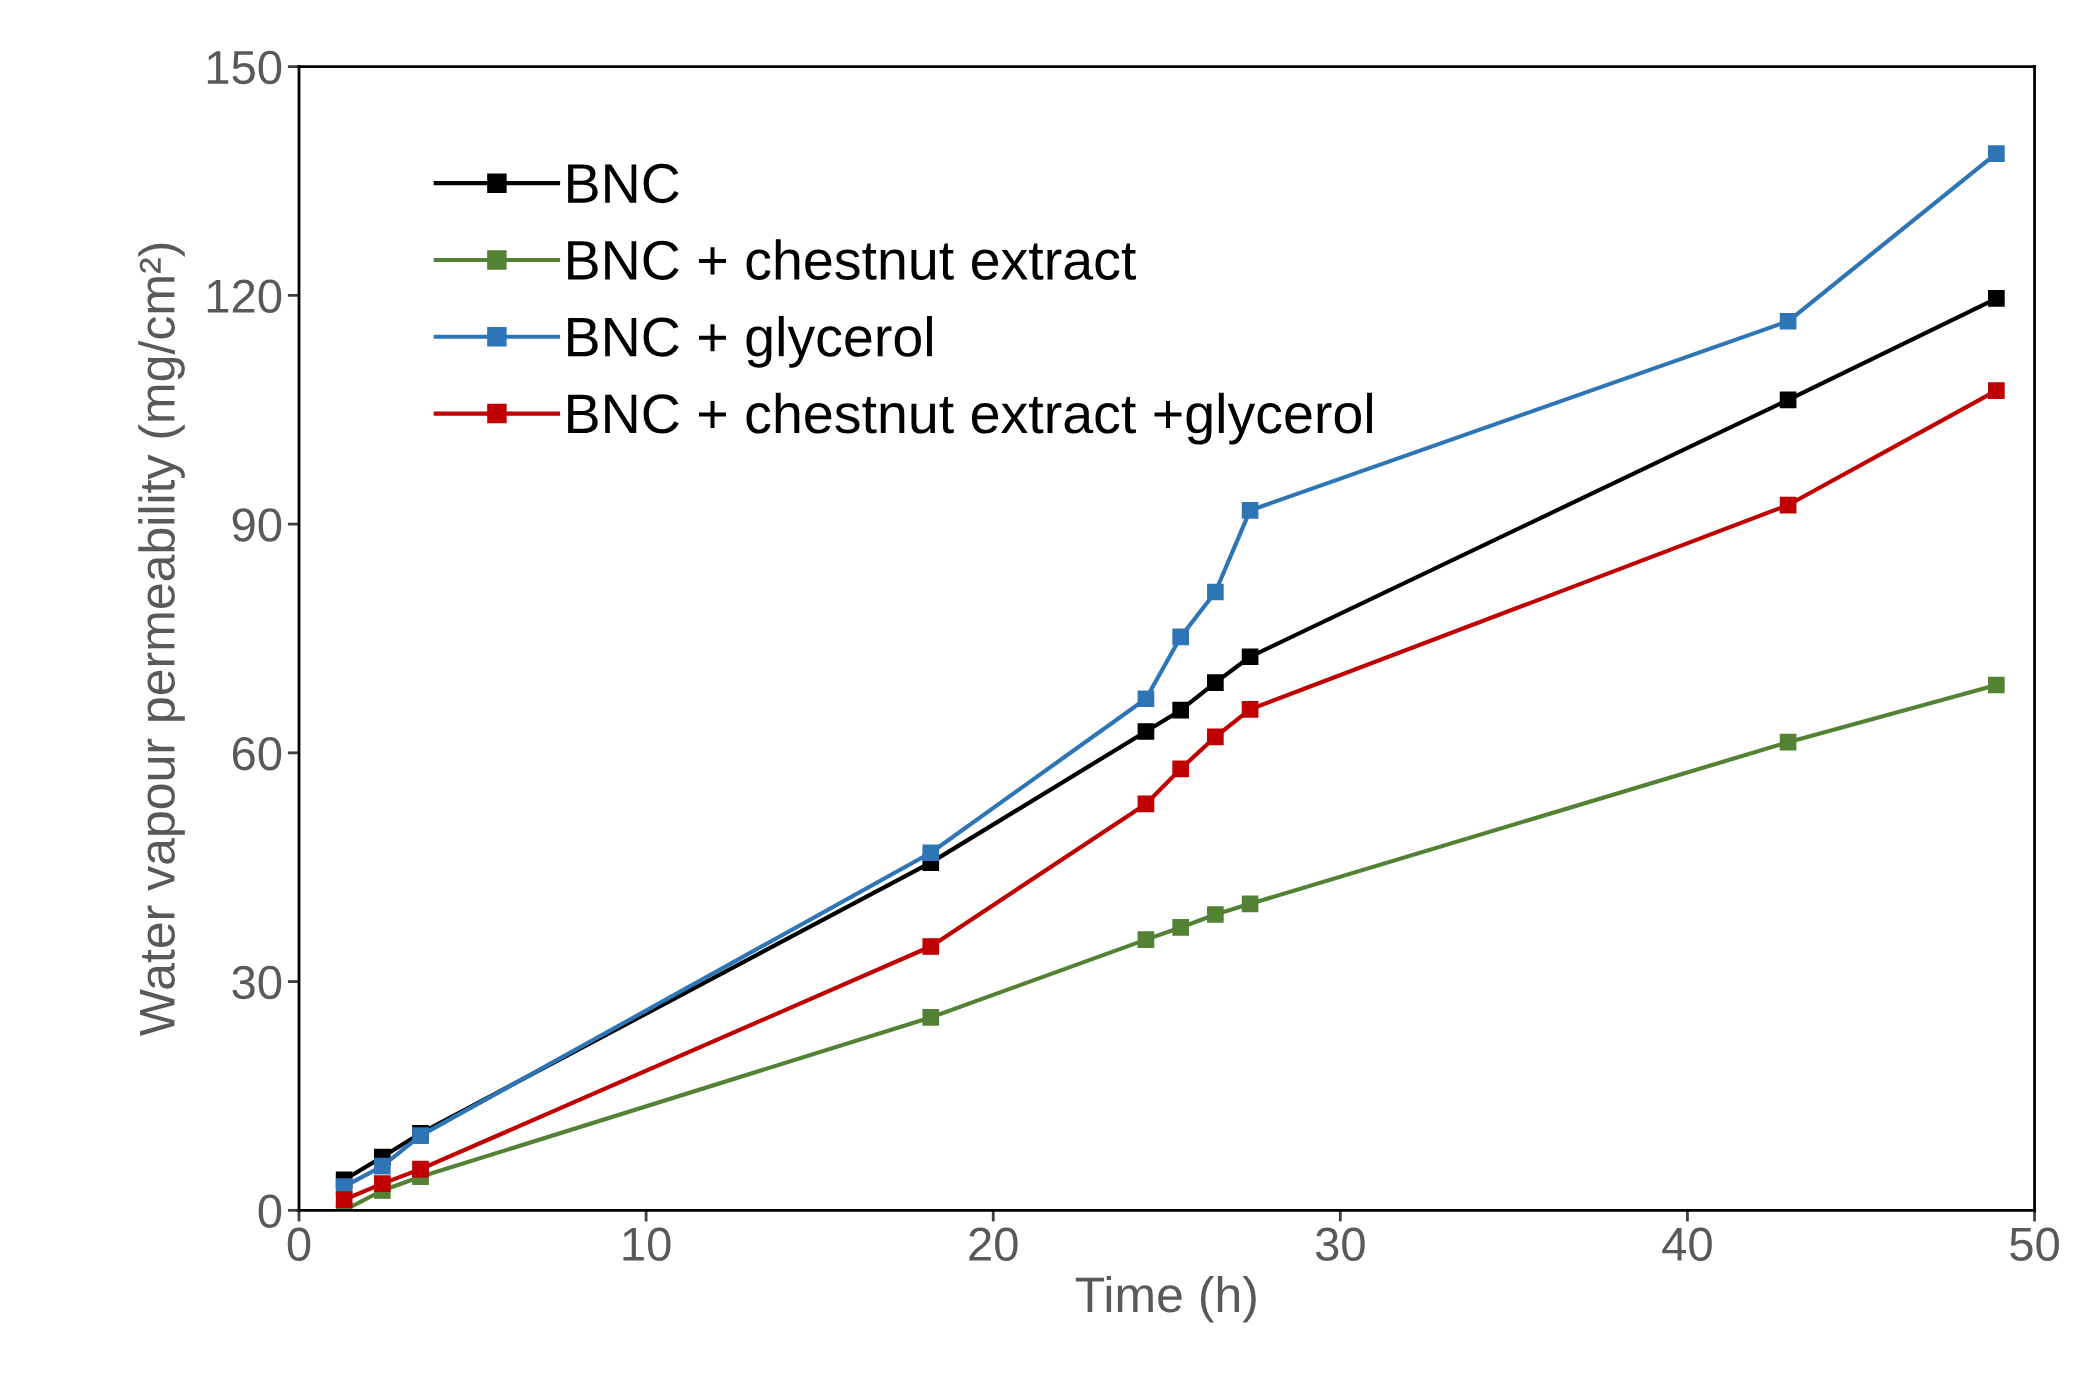  Describe the element at coordinates (257, 525) in the screenshot. I see `y-tick-label: 90` at that location.